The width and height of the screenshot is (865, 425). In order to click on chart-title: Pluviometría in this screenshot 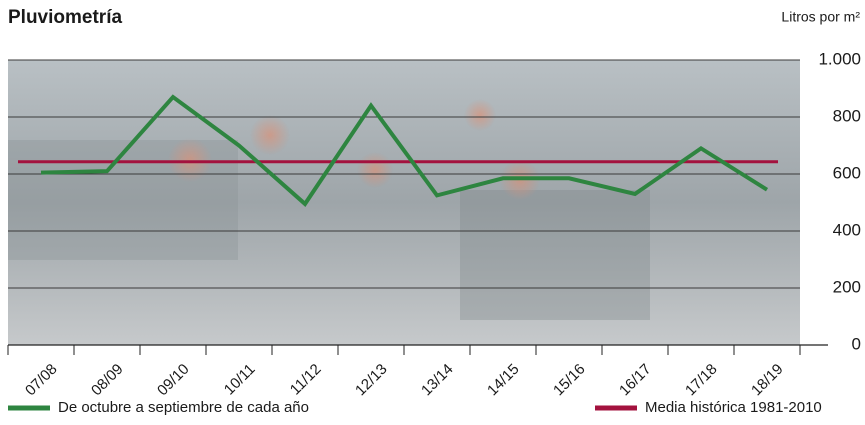, I will do `click(65, 17)`.